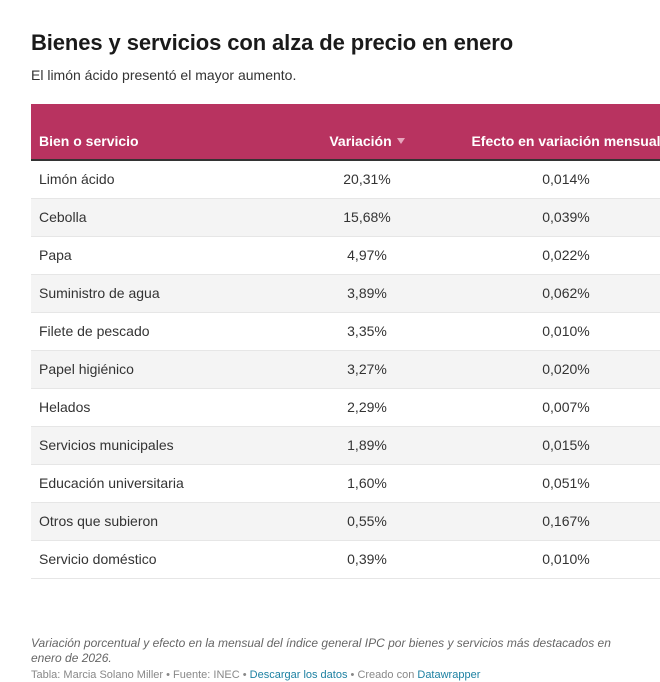 This screenshot has width=660, height=682. Describe the element at coordinates (556, 179) in the screenshot. I see `cell-effect: 0,014%` at that location.